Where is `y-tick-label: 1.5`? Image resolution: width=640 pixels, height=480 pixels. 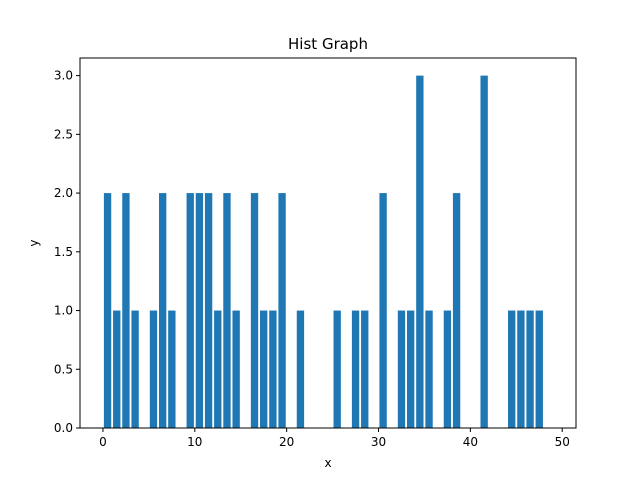 y-tick-label: 1.5 is located at coordinates (63, 252).